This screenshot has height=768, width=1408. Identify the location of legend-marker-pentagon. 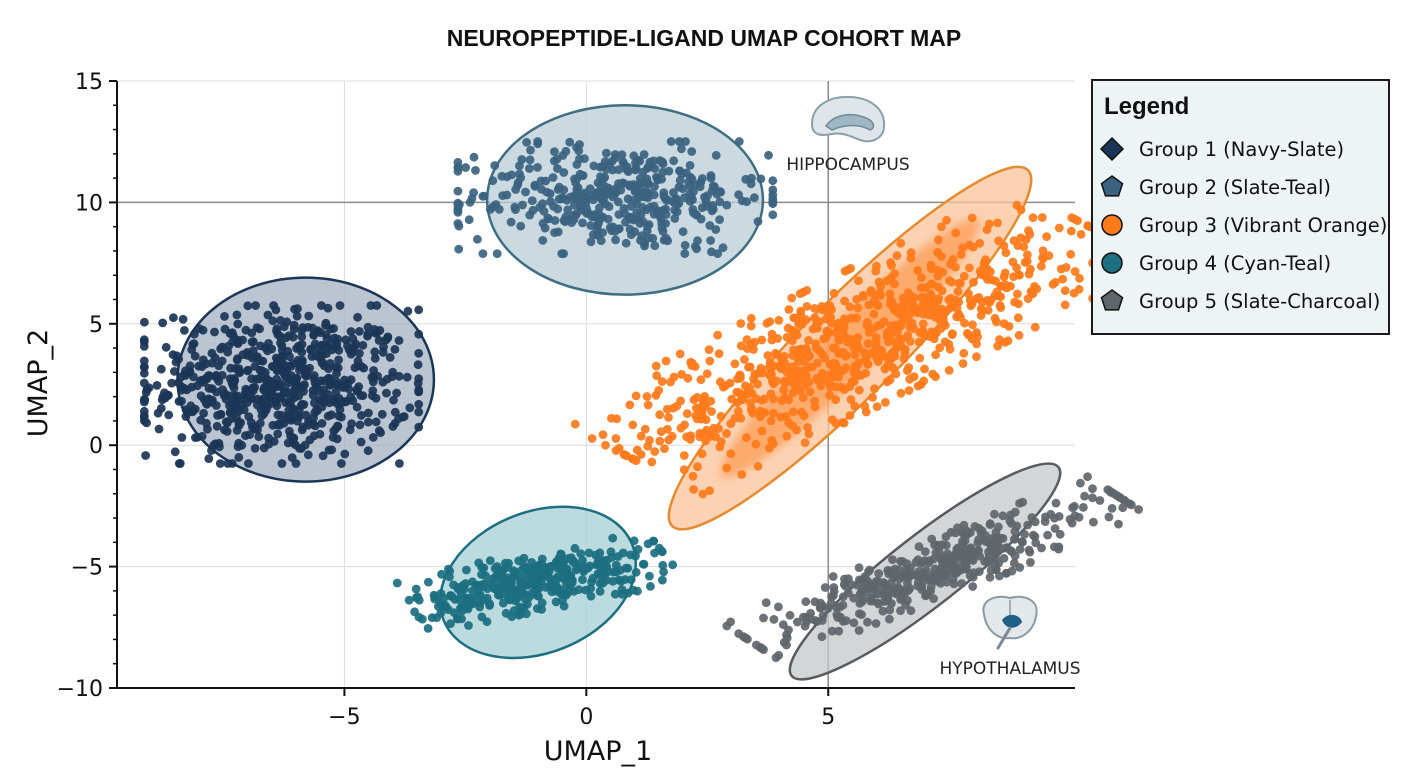
(1112, 186).